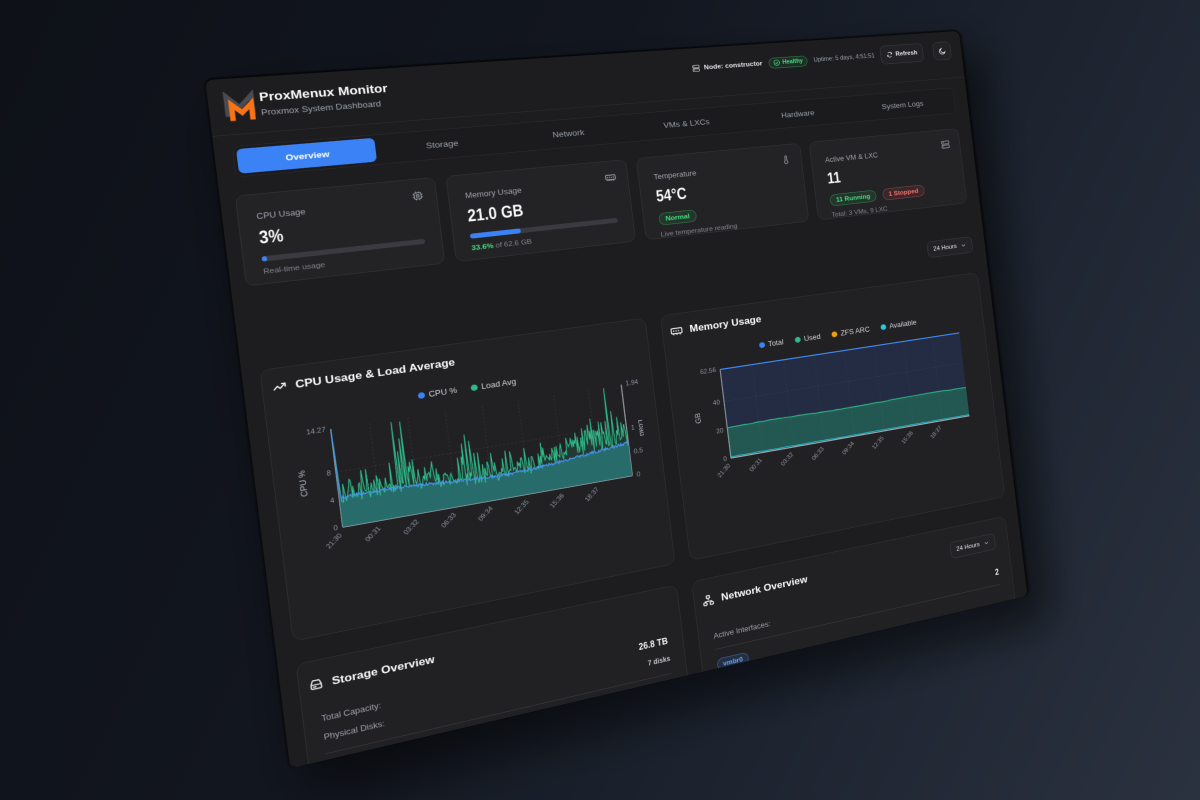 The image size is (1200, 800). I want to click on svg-text: CPU %, so click(302, 484).